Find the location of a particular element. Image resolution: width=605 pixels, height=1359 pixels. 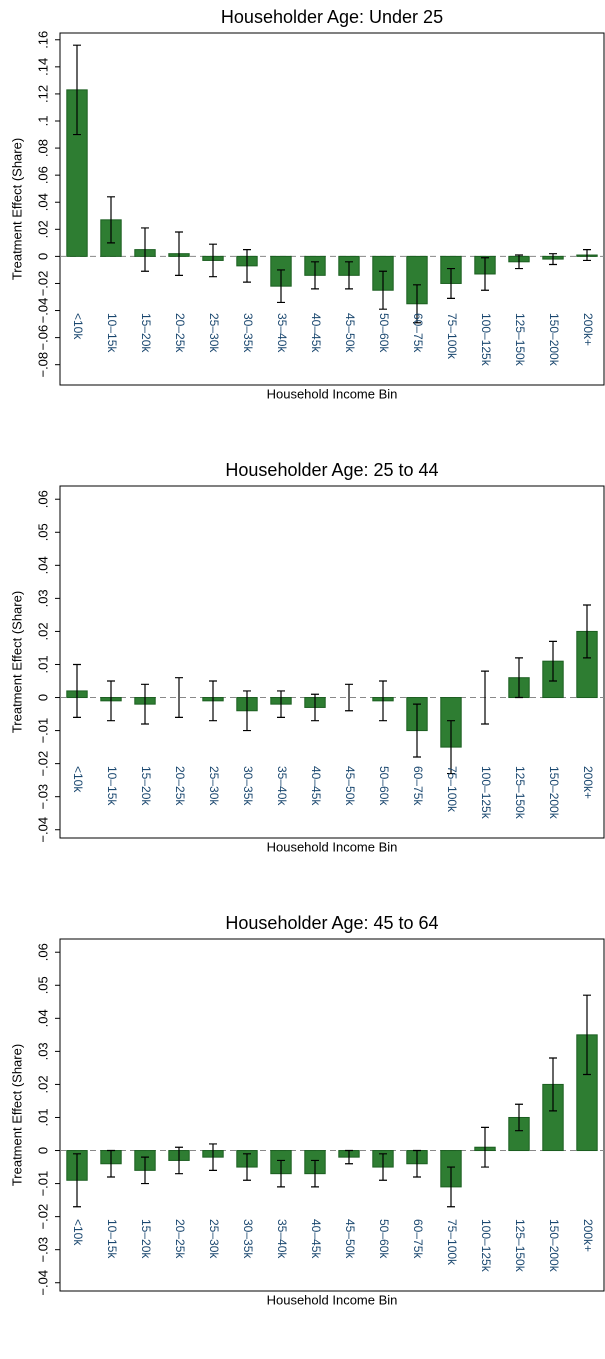

x-tick-label: 75–100k is located at coordinates (452, 789).